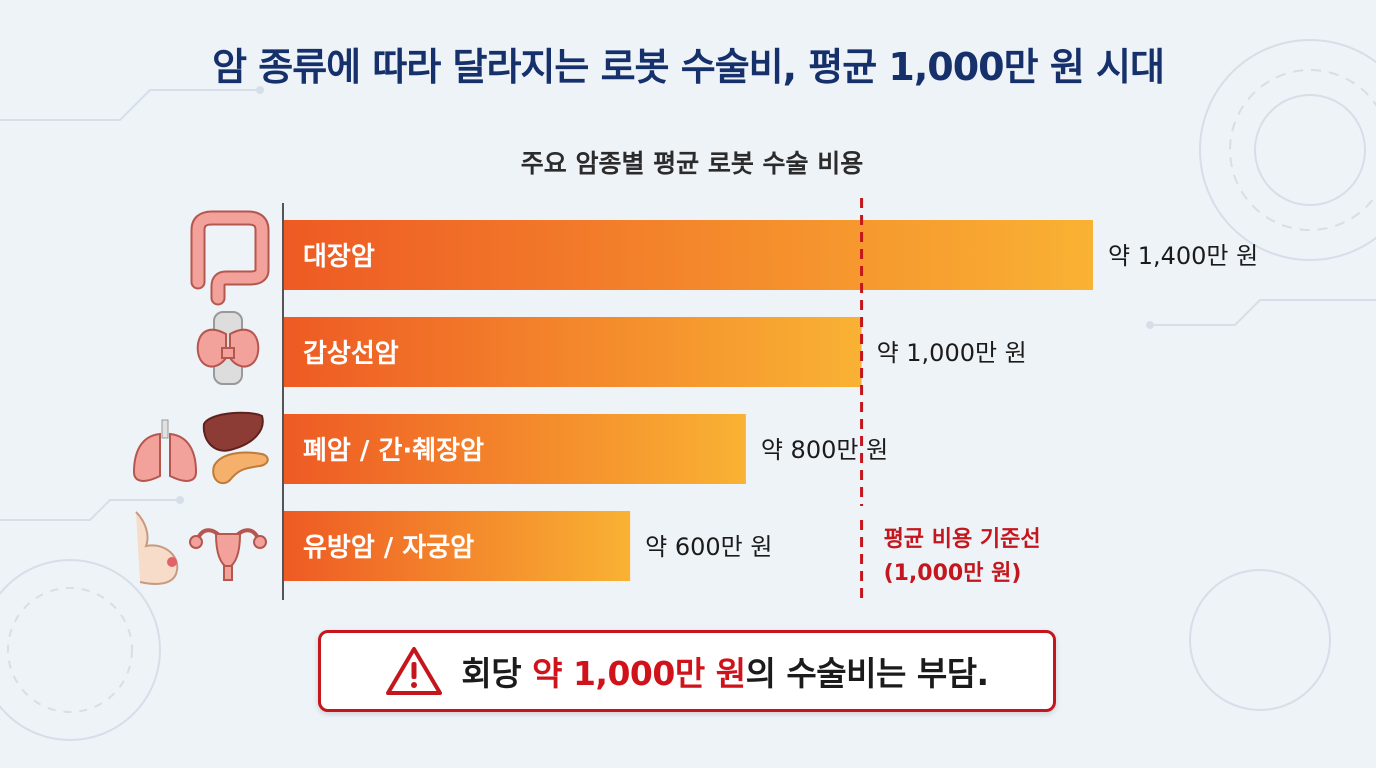 This screenshot has height=768, width=1376. Describe the element at coordinates (230, 258) in the screenshot. I see `colon-icon` at that location.